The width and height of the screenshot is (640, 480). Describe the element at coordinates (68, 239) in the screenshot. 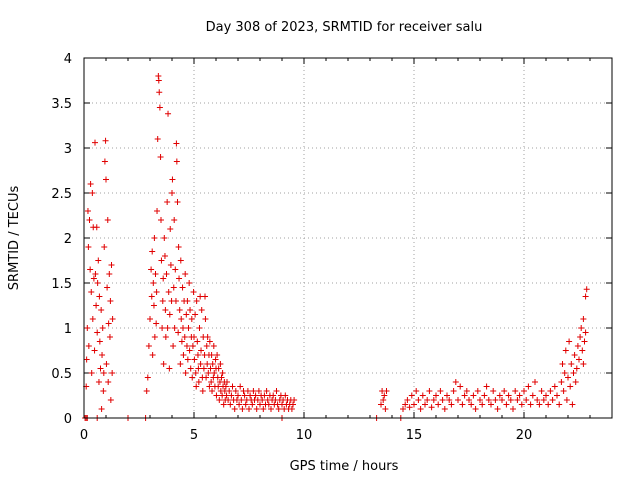

I see `y-tick-label: 2` at that location.